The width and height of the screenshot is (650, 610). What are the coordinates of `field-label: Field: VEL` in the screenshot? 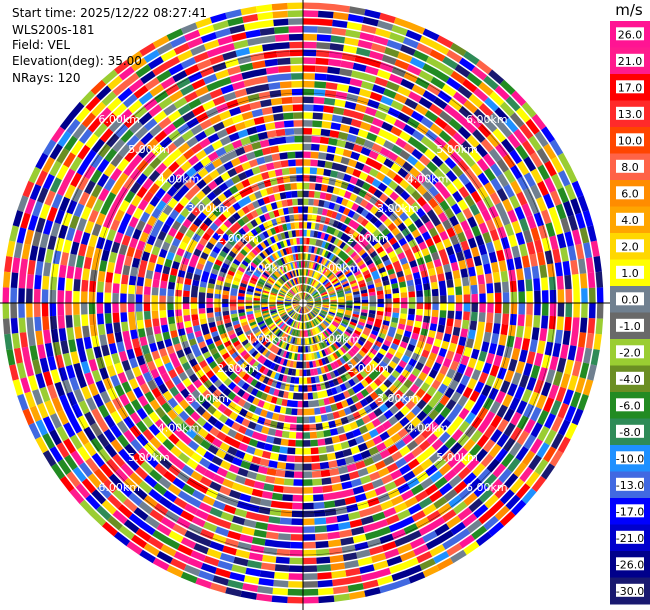 It's located at (41, 45).